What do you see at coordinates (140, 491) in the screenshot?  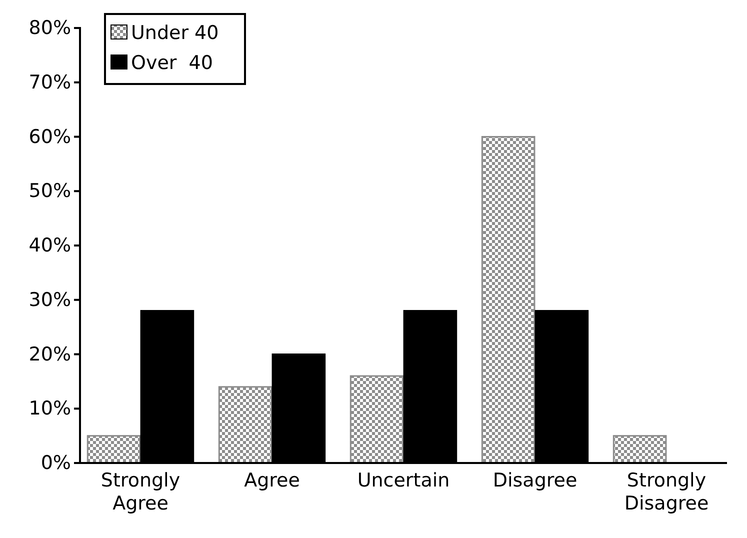 I see `x-tick-label: Strongly Agree` at bounding box center [140, 491].